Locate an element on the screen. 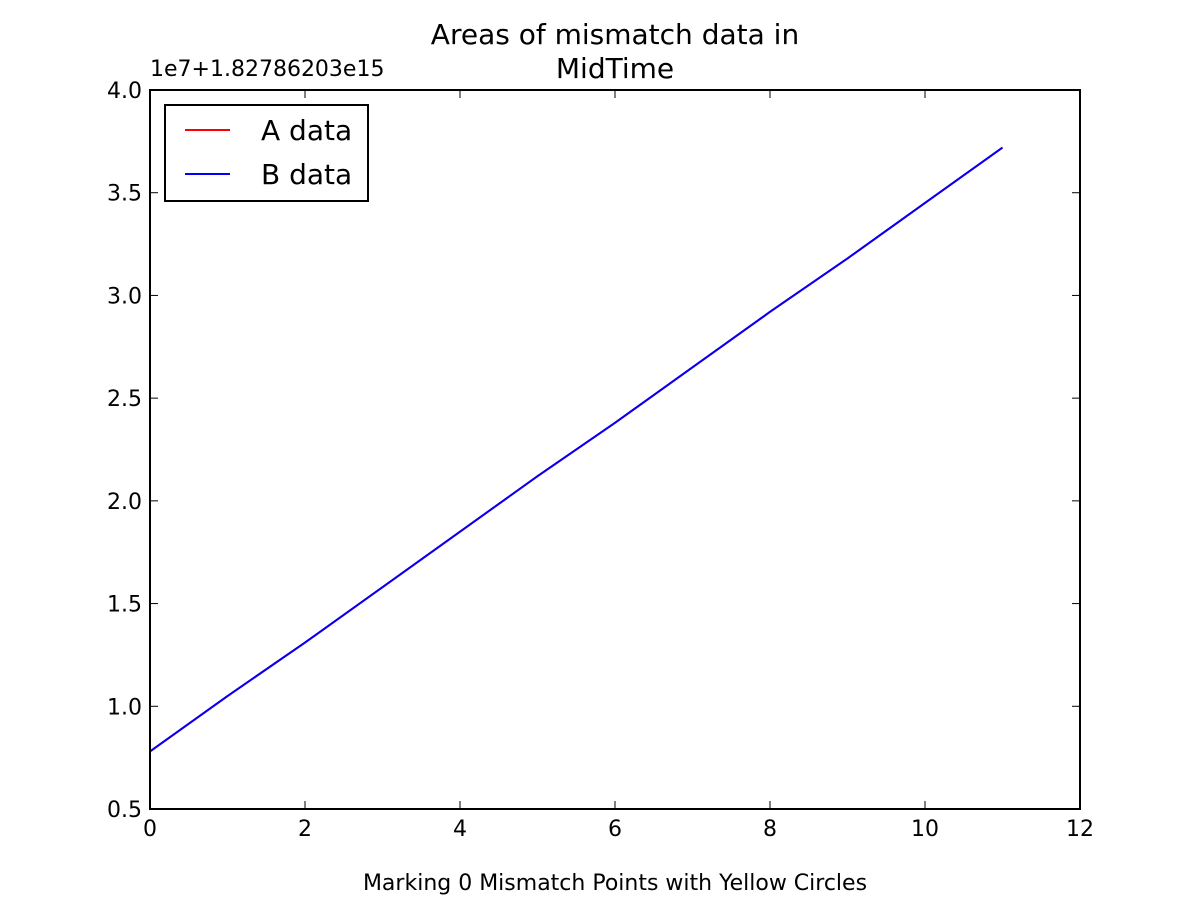 This screenshot has height=900, width=1200. x-tick-label: 2 is located at coordinates (305, 829).